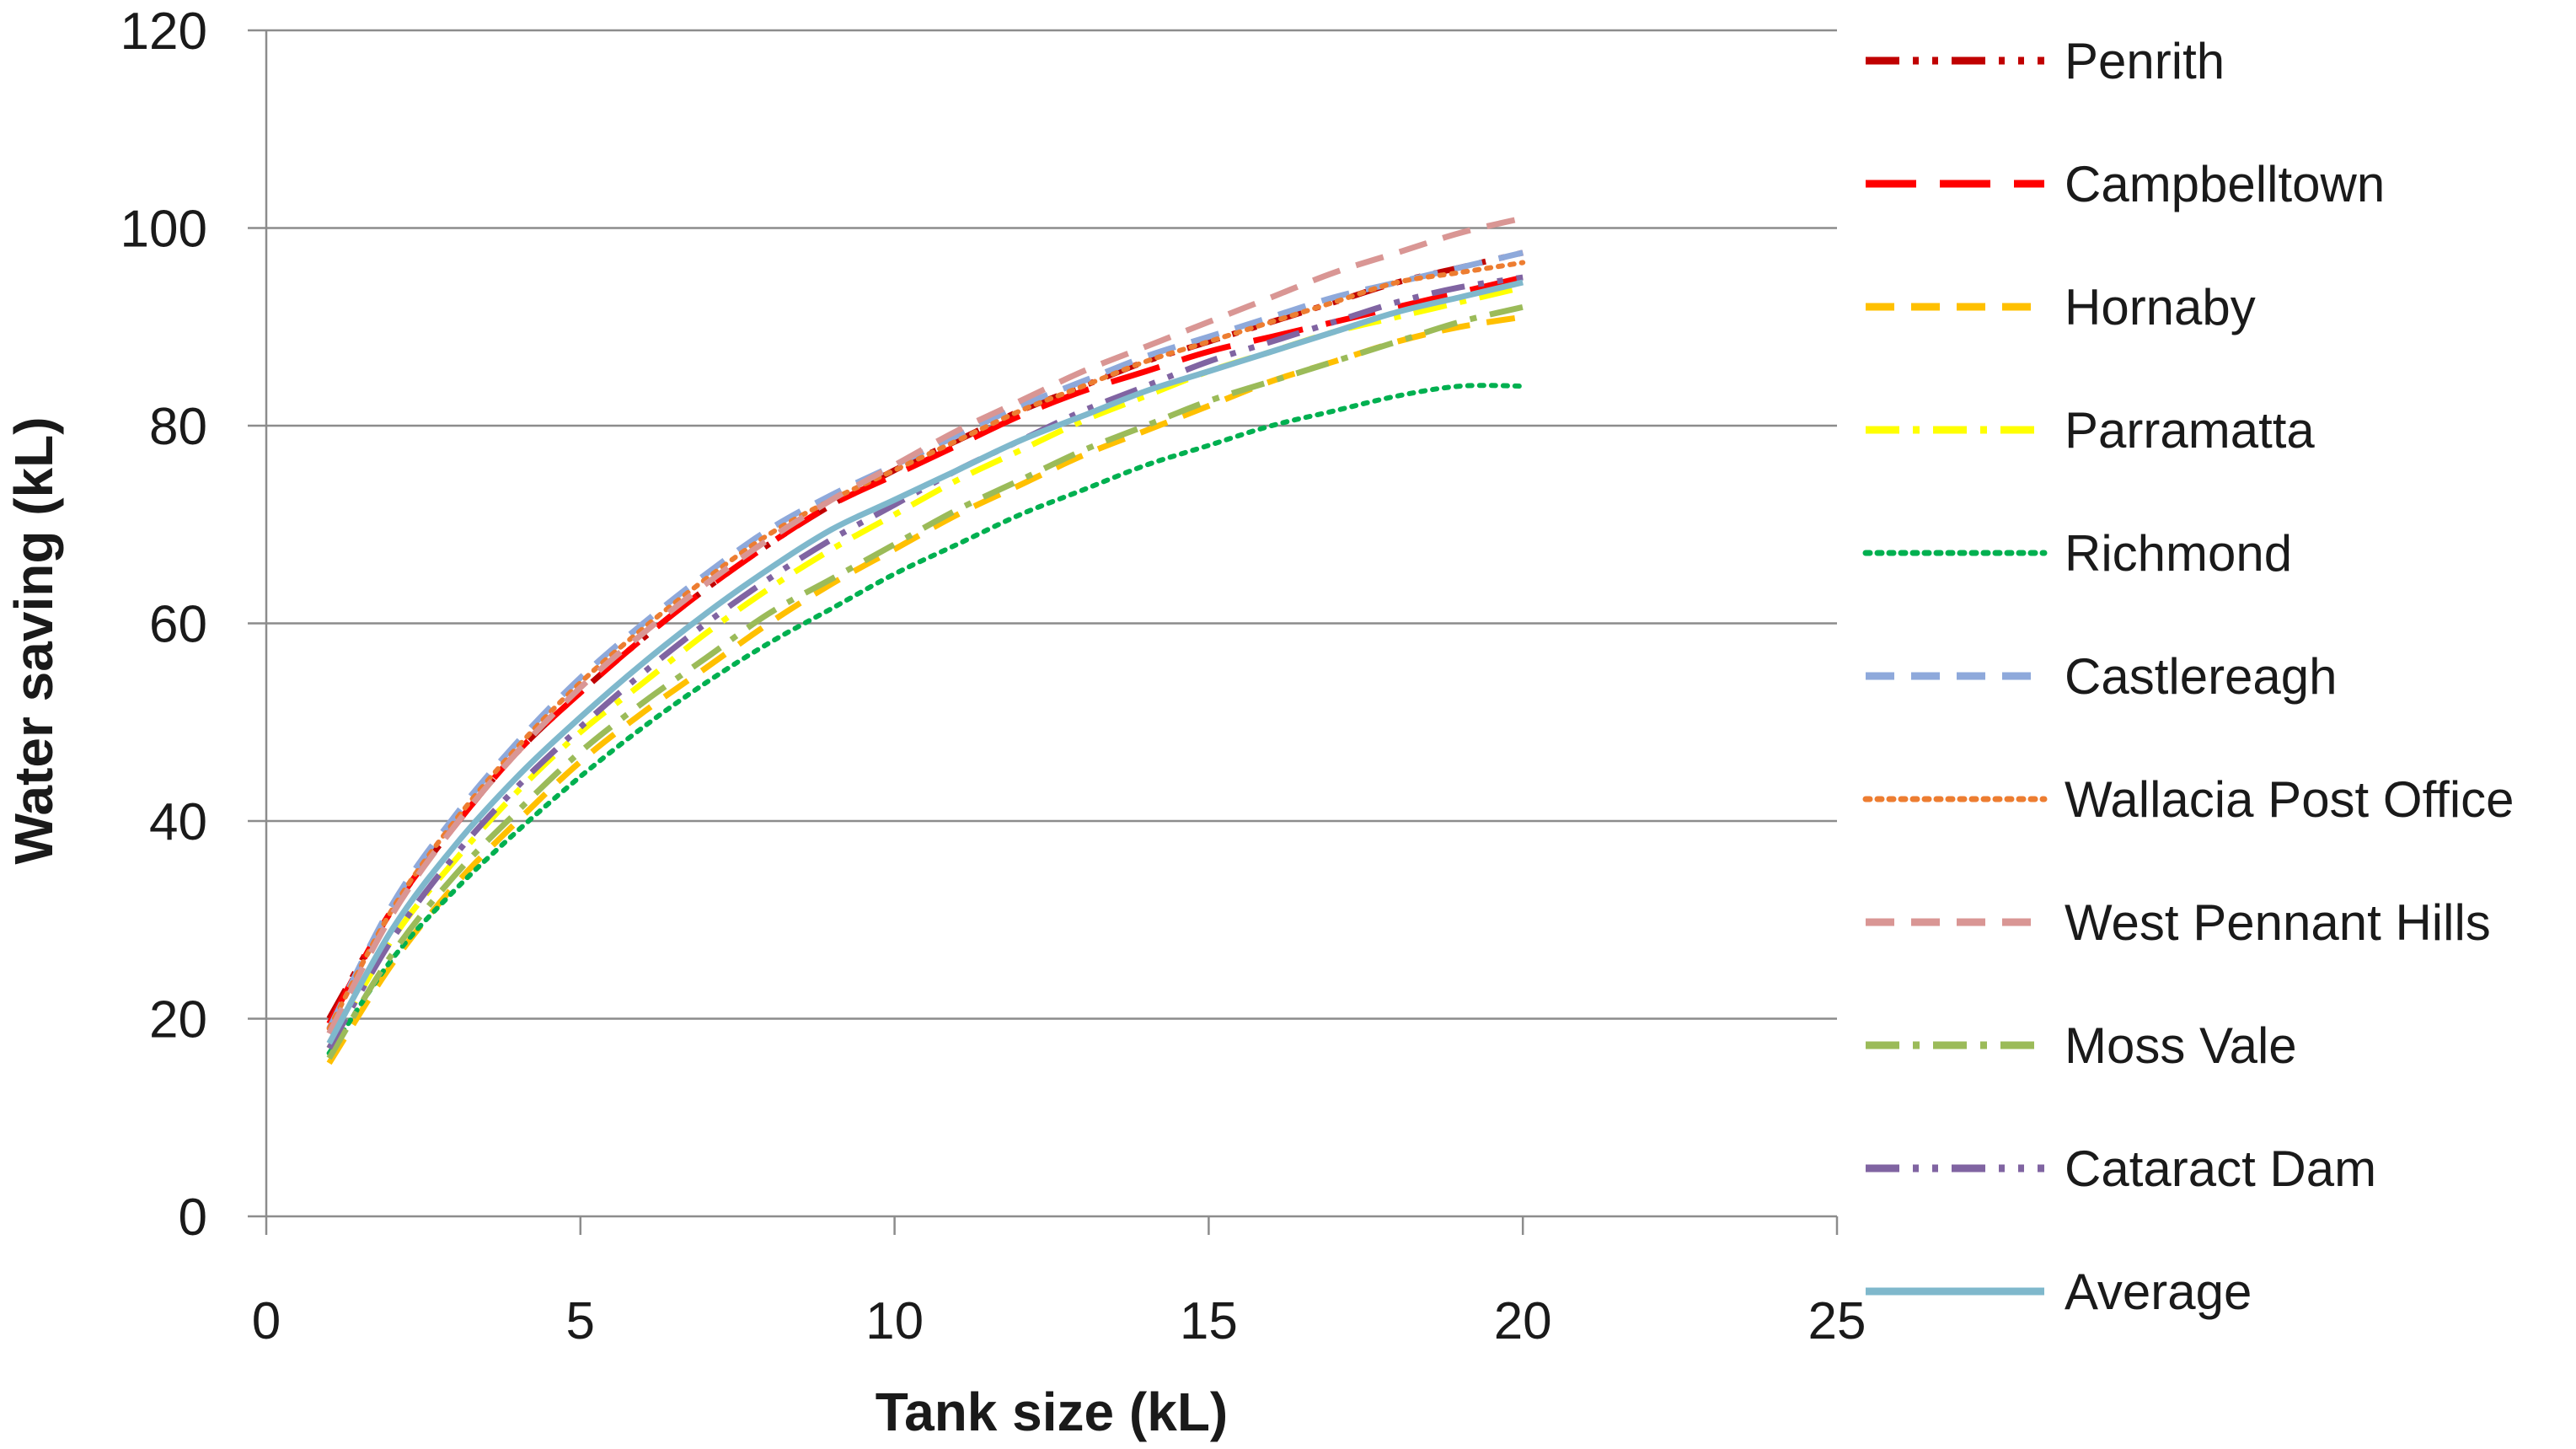 This screenshot has width=2576, height=1449. I want to click on y-tick-label-100: 100, so click(163, 230).